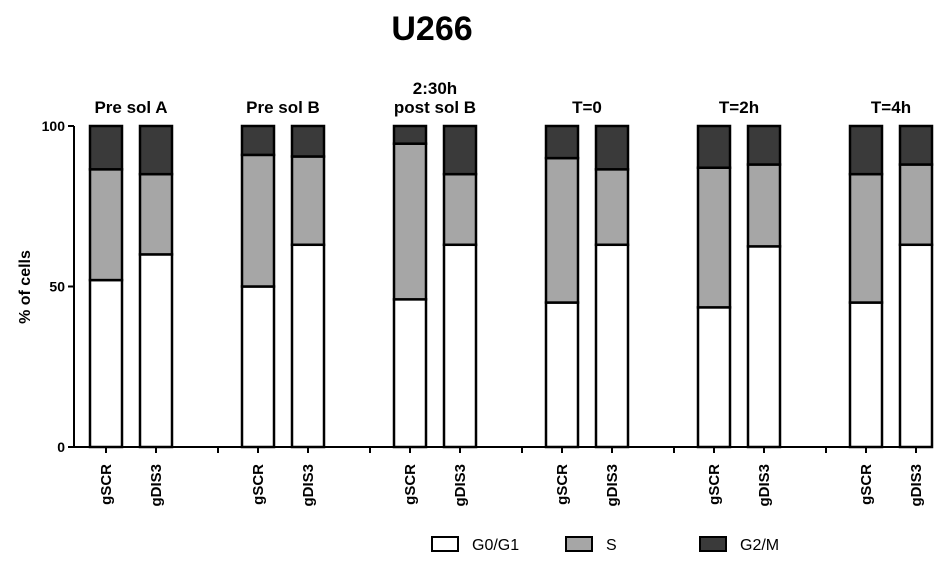 This screenshot has height=569, width=938. Describe the element at coordinates (611, 545) in the screenshot. I see `legend-label: S` at that location.